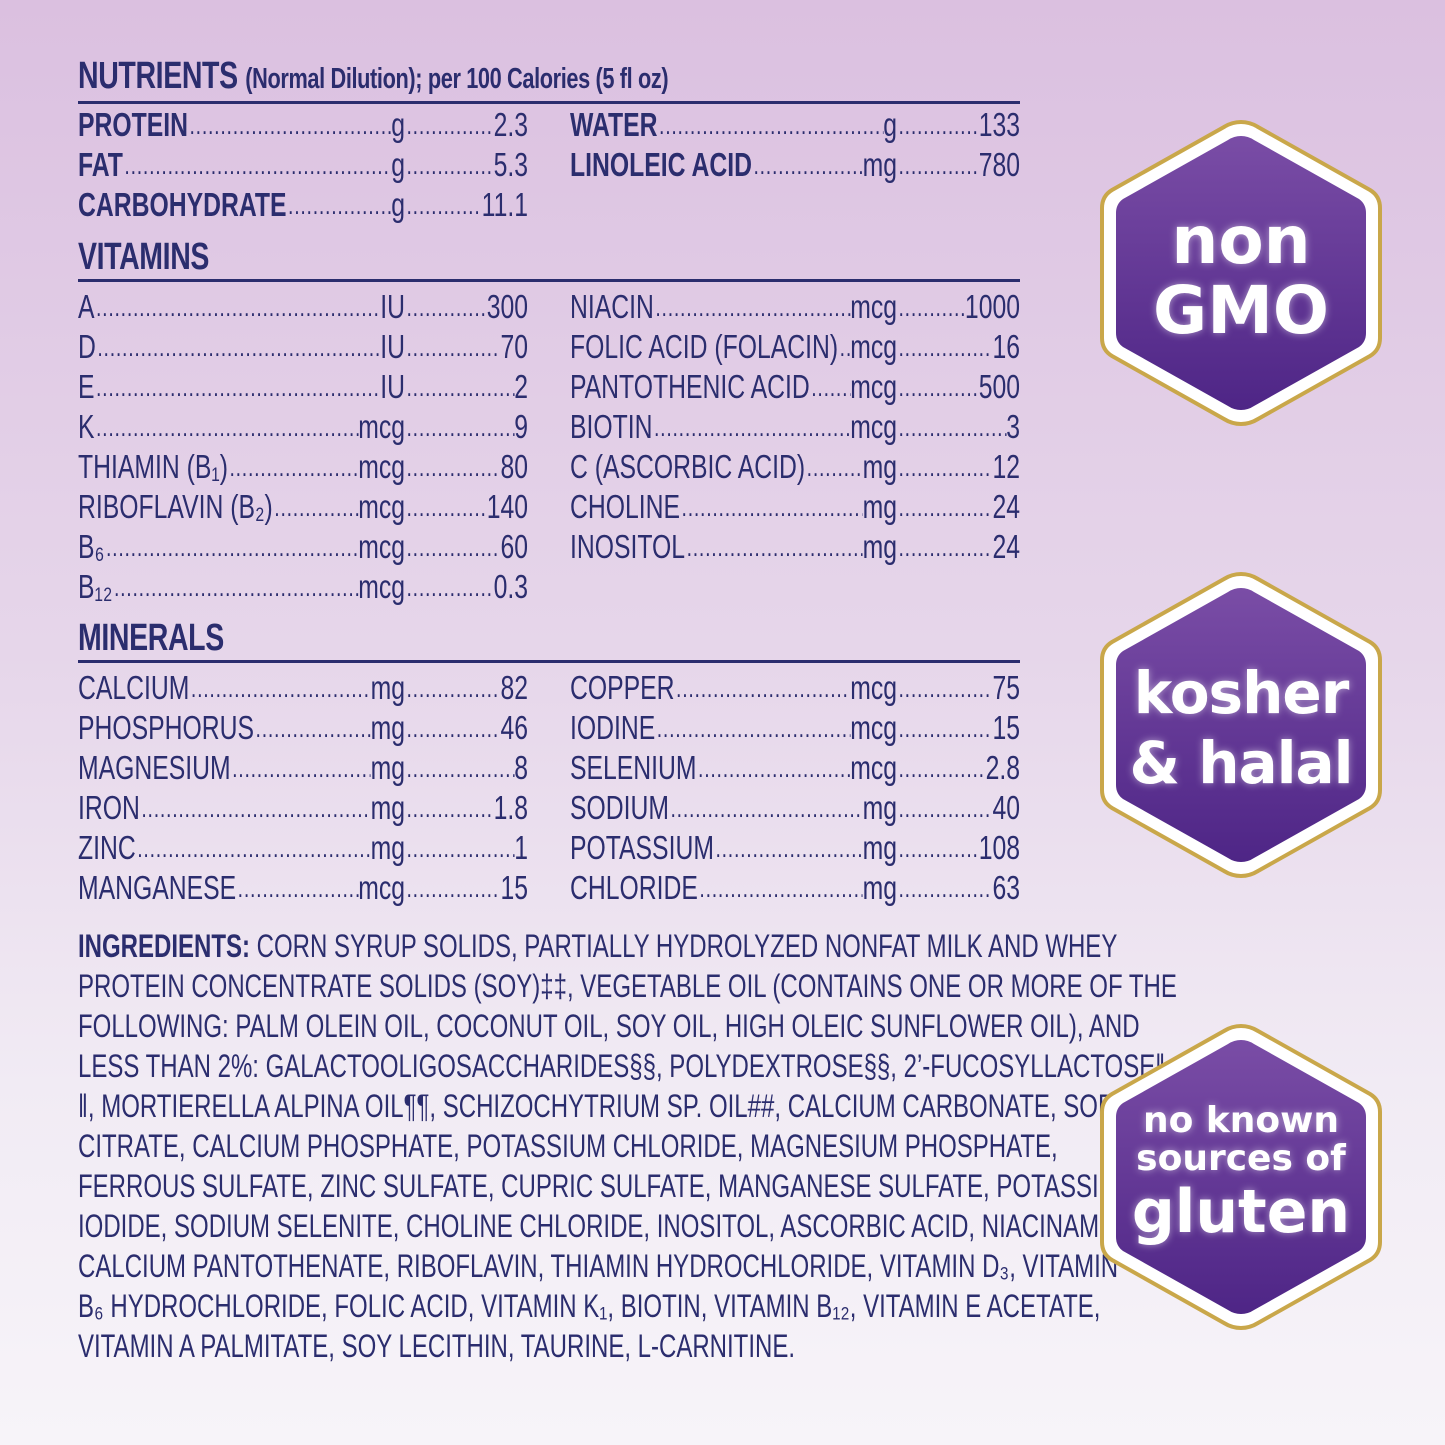  Describe the element at coordinates (633, 767) in the screenshot. I see `nutrient-name: SELENIUM` at that location.